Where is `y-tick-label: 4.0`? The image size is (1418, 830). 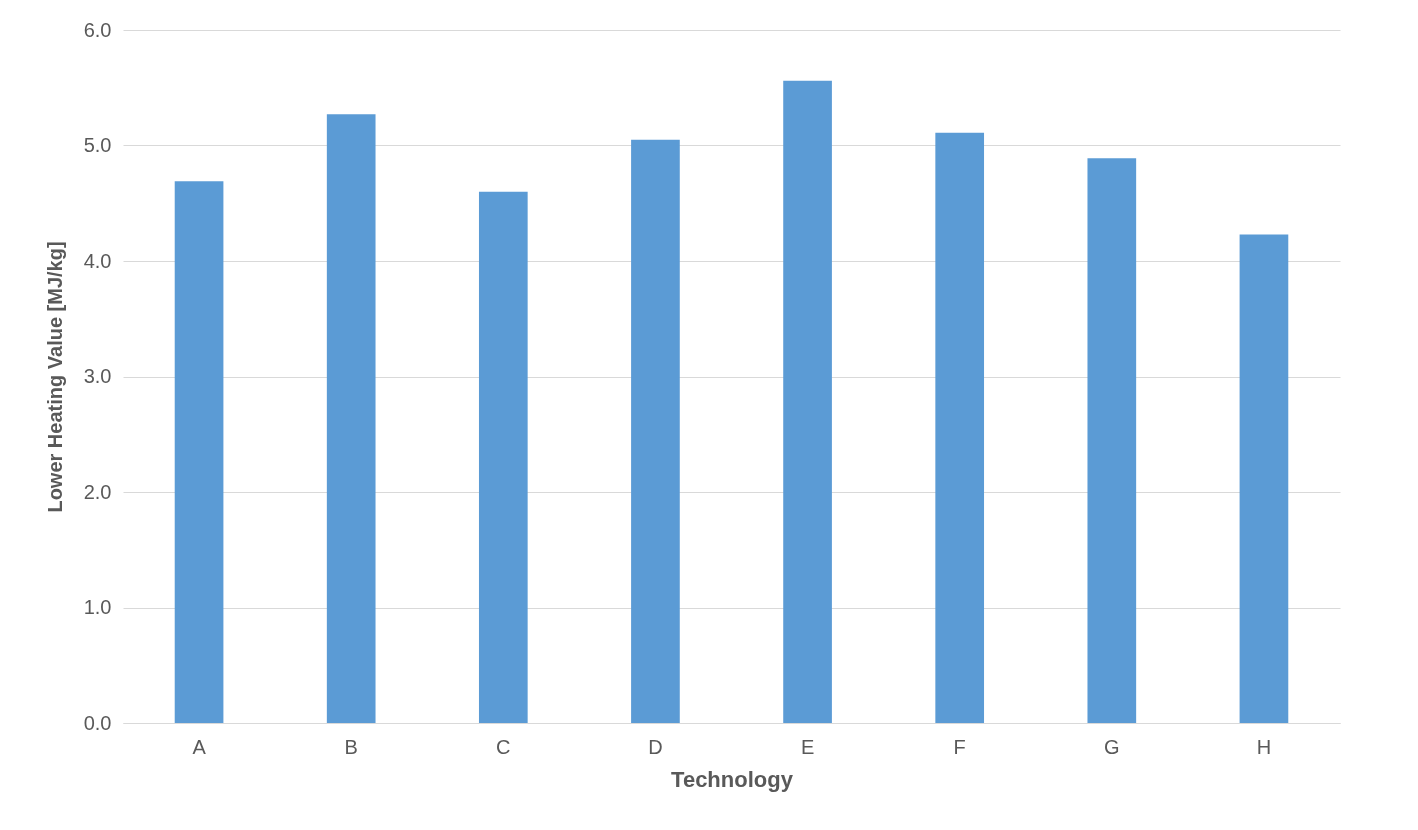 y-tick-label: 4.0 is located at coordinates (97, 260).